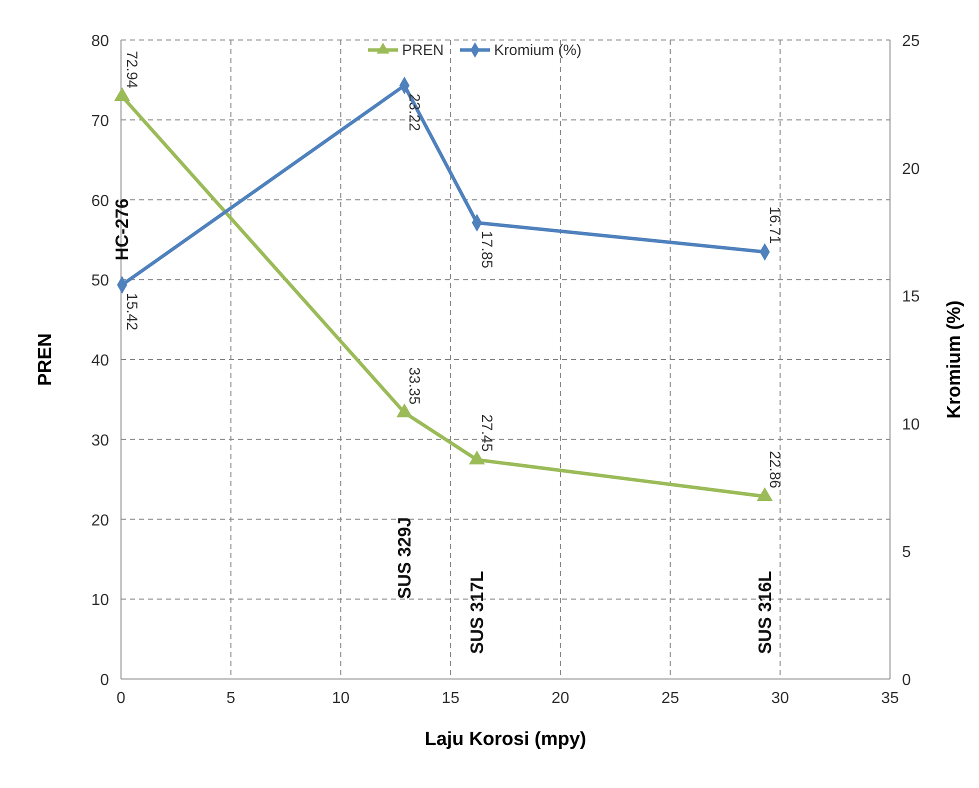  I want to click on x-tick-label: 15, so click(451, 698).